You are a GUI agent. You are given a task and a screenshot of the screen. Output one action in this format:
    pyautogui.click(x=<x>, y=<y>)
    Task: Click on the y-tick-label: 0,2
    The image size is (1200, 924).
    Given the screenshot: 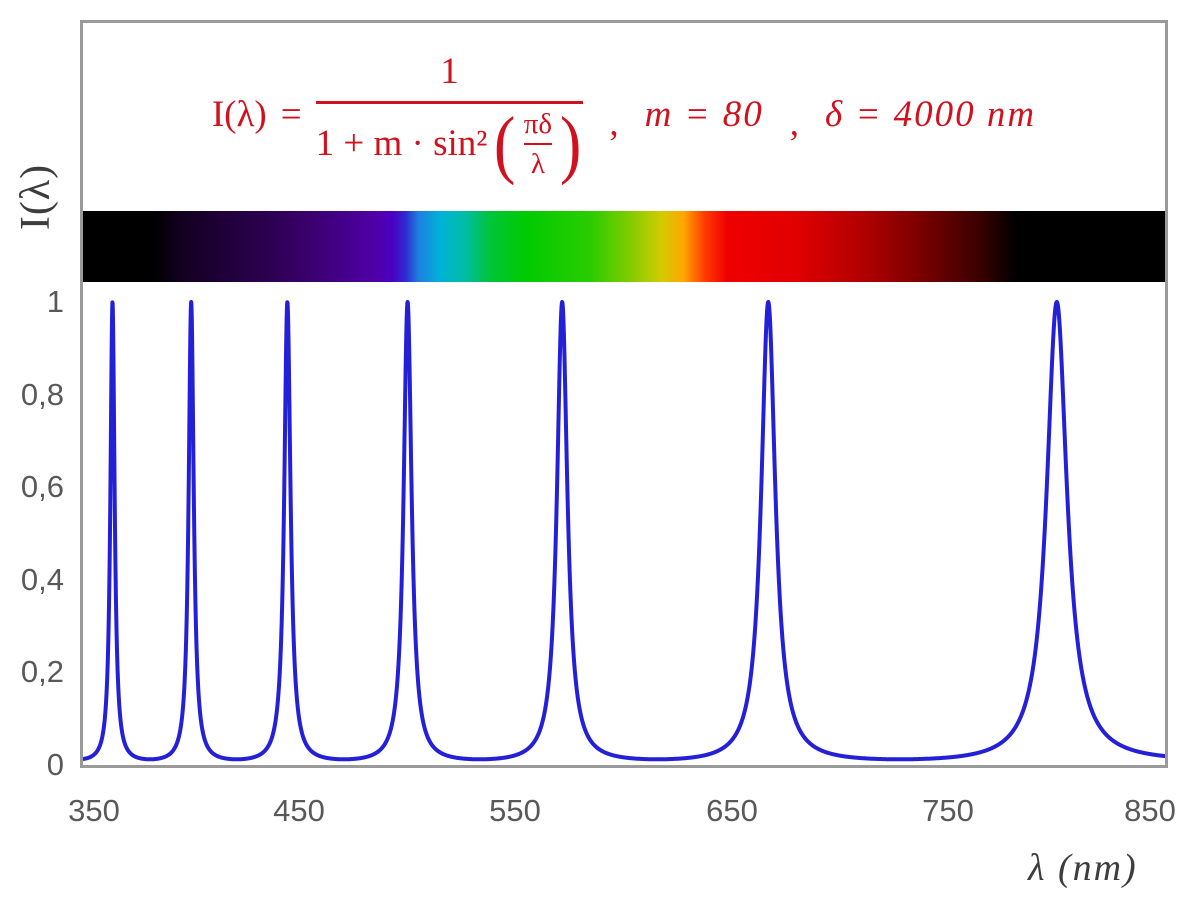 What is the action you would take?
    pyautogui.click(x=42, y=671)
    